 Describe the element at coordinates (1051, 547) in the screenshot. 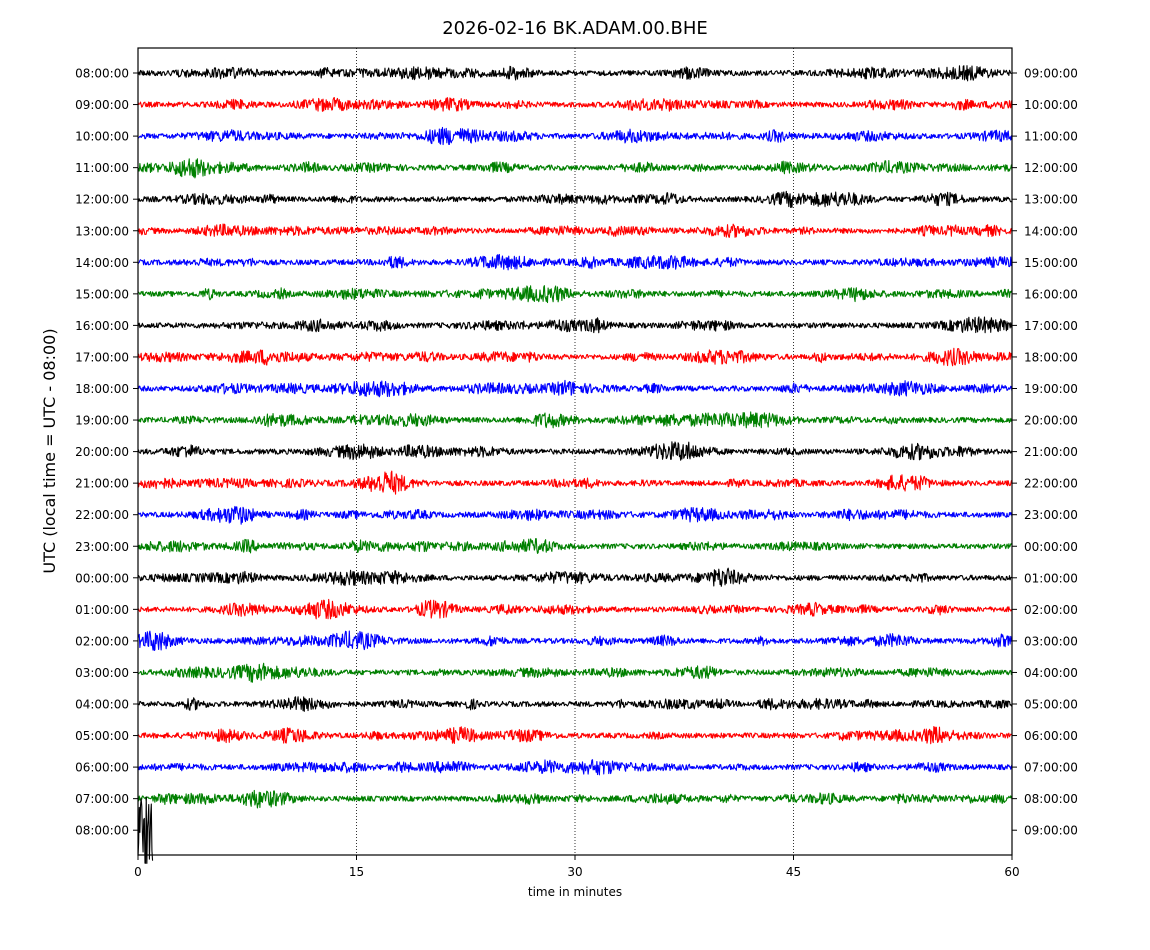

I see `y-tick-label-right: 00:00:00` at that location.